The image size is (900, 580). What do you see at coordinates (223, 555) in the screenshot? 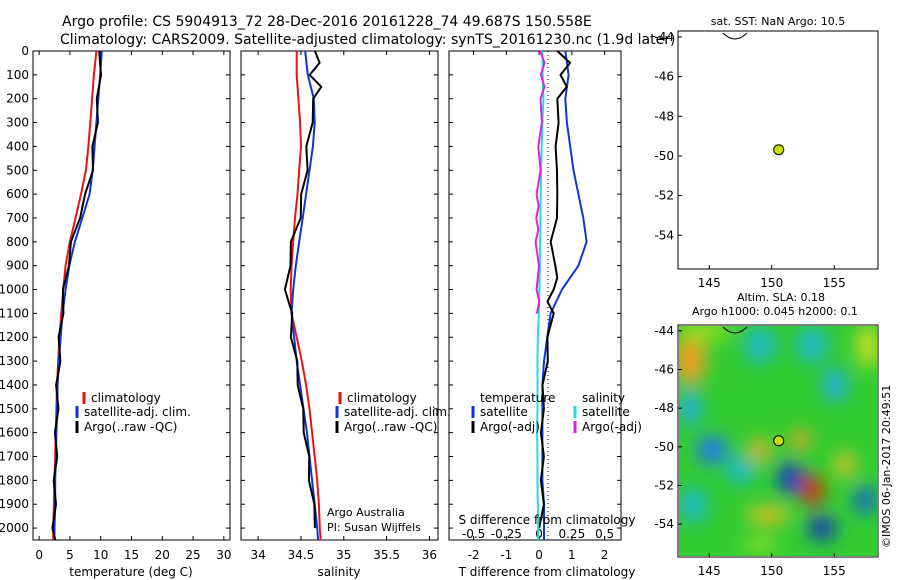
I see `x-tick-label: 30` at bounding box center [223, 555].